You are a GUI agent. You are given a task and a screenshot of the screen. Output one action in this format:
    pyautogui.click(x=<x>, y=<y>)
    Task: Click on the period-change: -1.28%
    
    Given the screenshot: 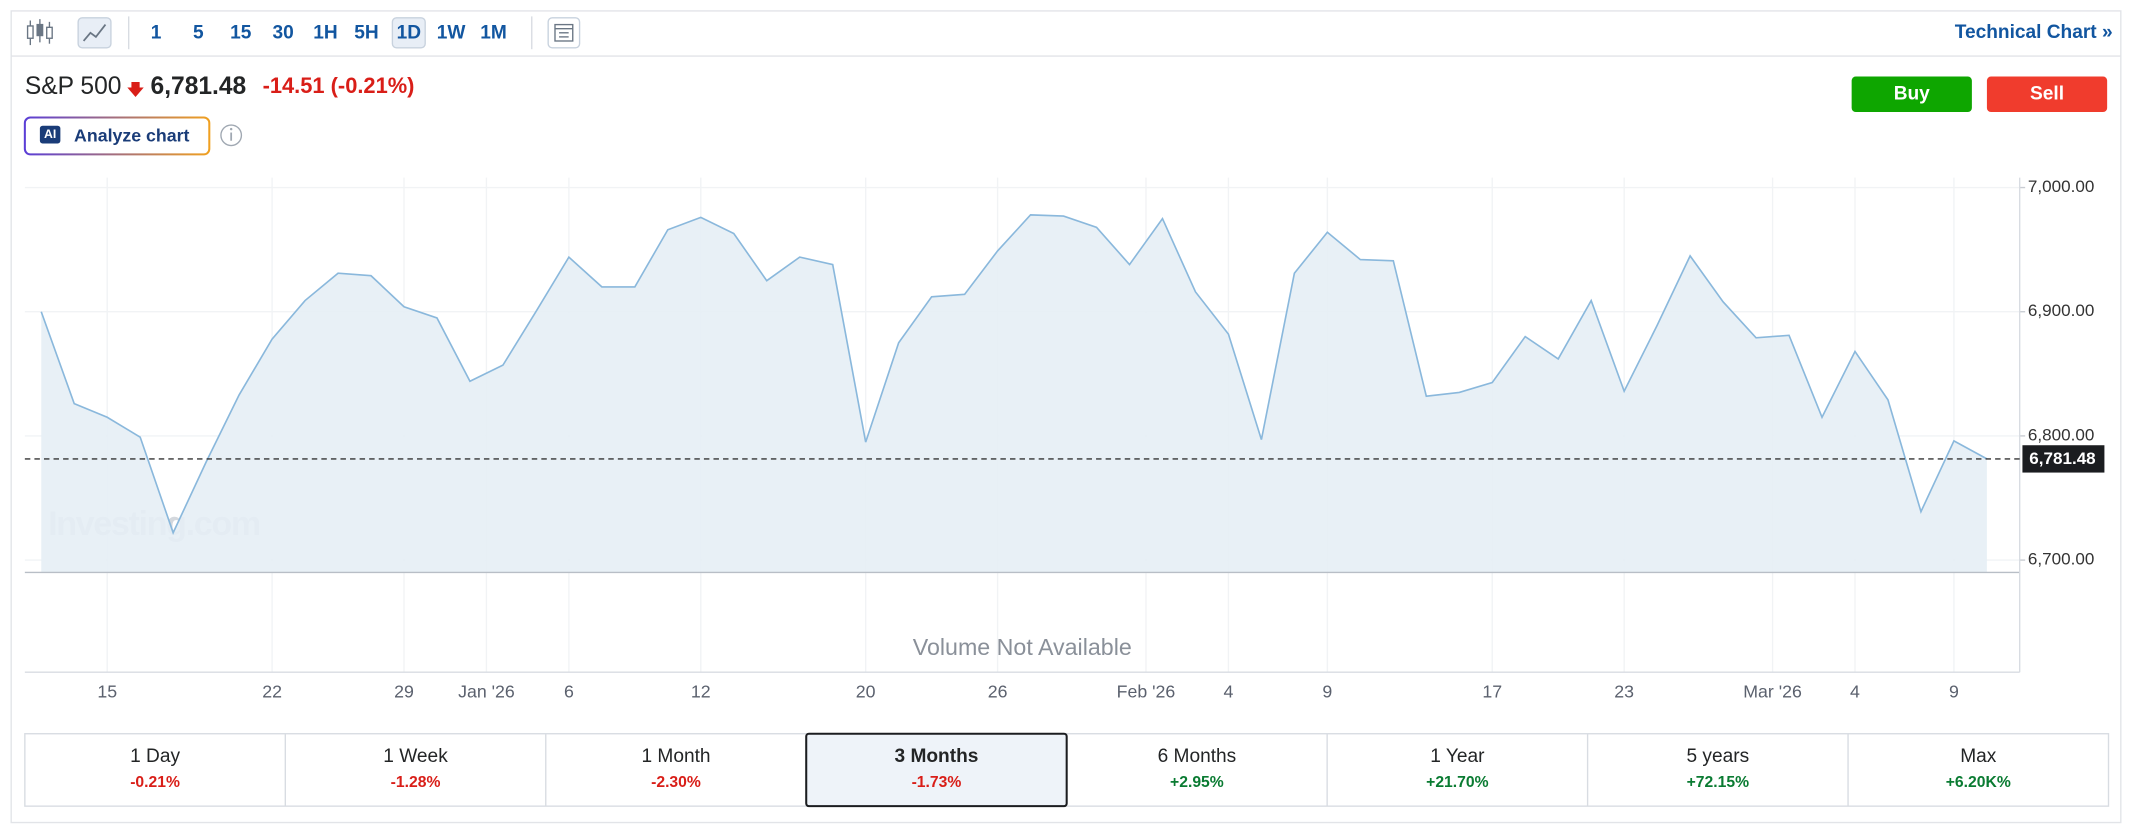 What is the action you would take?
    pyautogui.click(x=416, y=782)
    